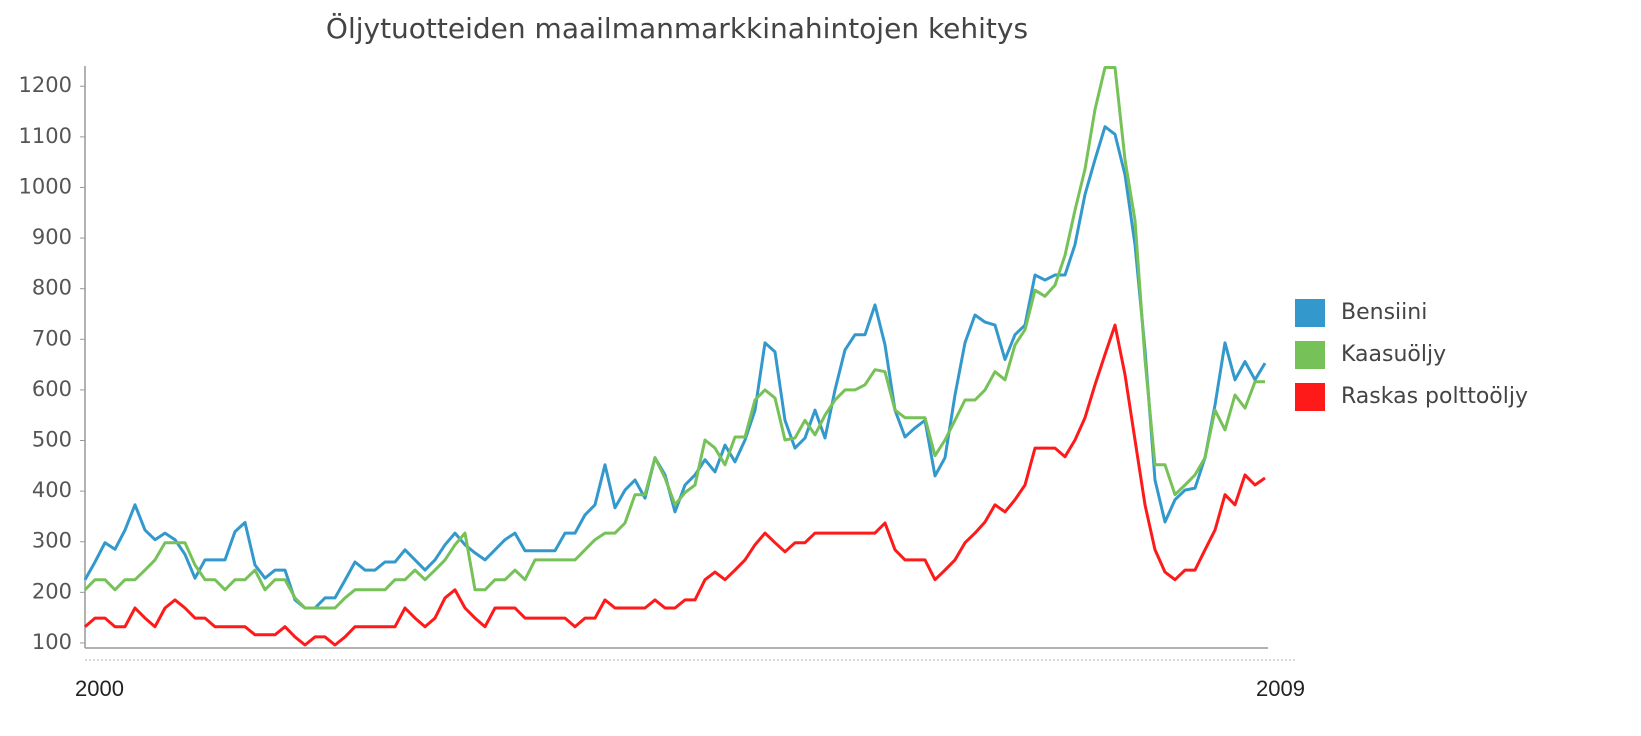 The height and width of the screenshot is (736, 1641). What do you see at coordinates (1280, 688) in the screenshot?
I see `x-tick-label: 2009` at bounding box center [1280, 688].